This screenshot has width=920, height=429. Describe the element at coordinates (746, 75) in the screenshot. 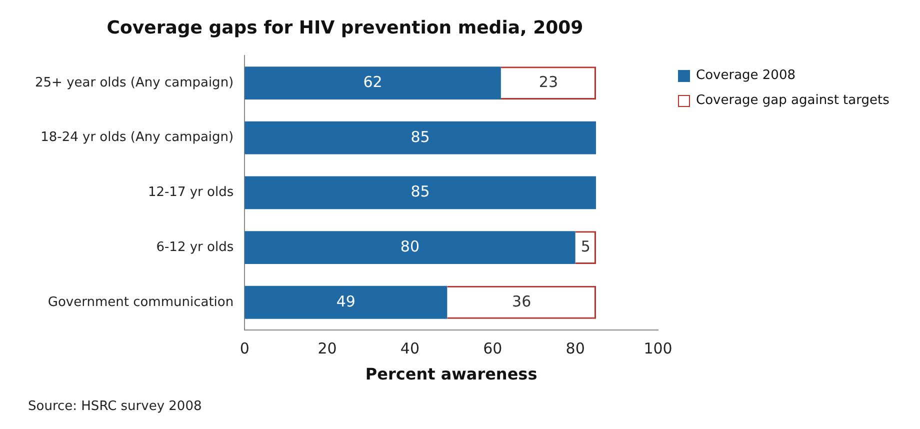

I see `legend-label: Coverage 2008` at that location.